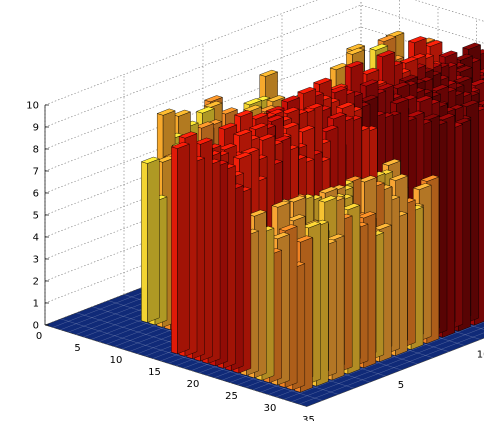 The image size is (484, 421). Describe the element at coordinates (401, 385) in the screenshot. I see `y-tick-label: 5` at that location.